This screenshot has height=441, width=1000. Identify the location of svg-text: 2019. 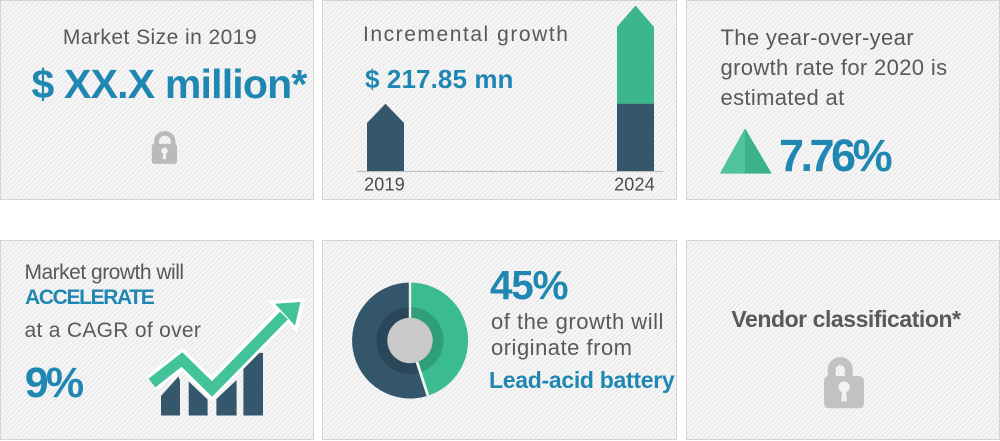
(384, 185).